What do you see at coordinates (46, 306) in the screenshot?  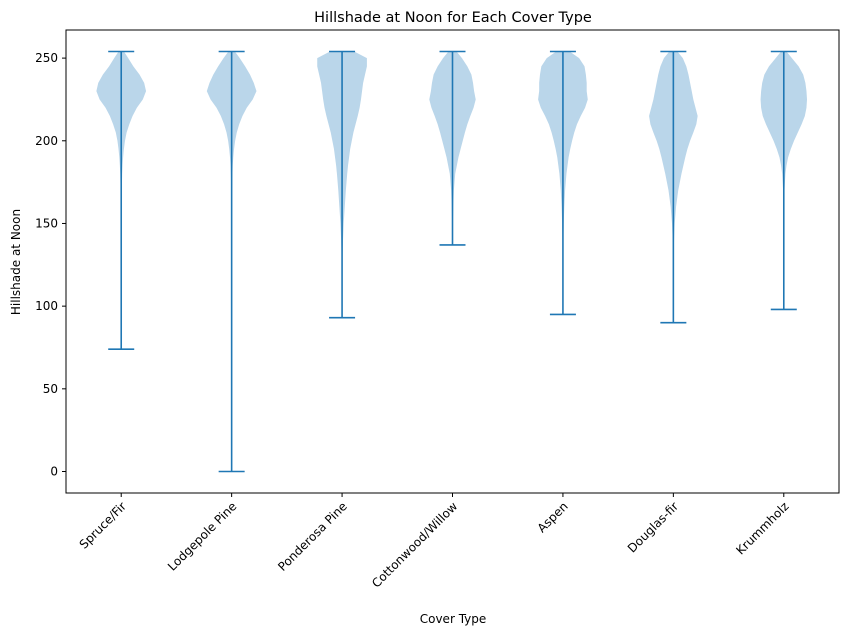 I see `y-tick-label: 100` at bounding box center [46, 306].